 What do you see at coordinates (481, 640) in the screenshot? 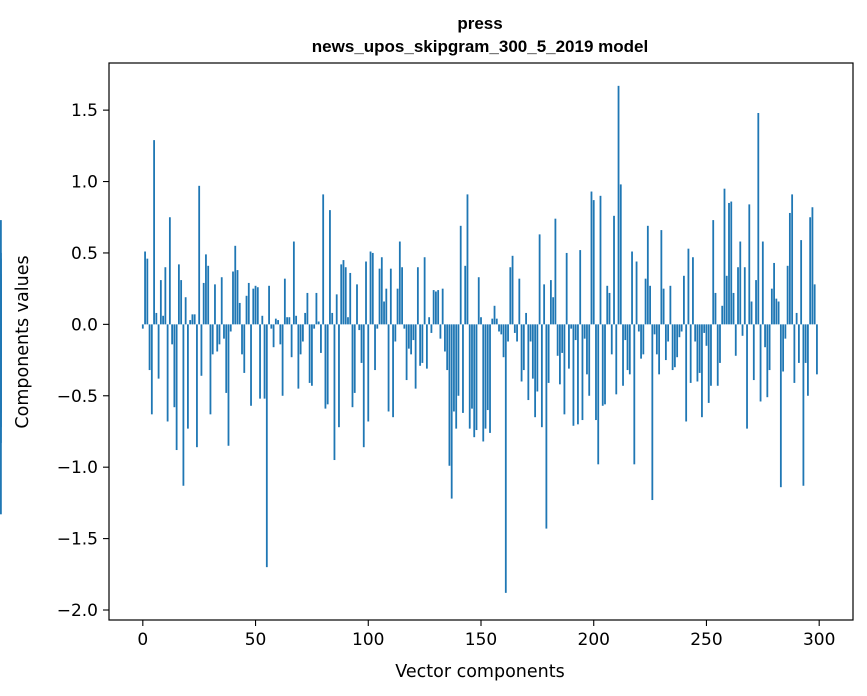
I see `x-tick-label: 150` at bounding box center [481, 640].